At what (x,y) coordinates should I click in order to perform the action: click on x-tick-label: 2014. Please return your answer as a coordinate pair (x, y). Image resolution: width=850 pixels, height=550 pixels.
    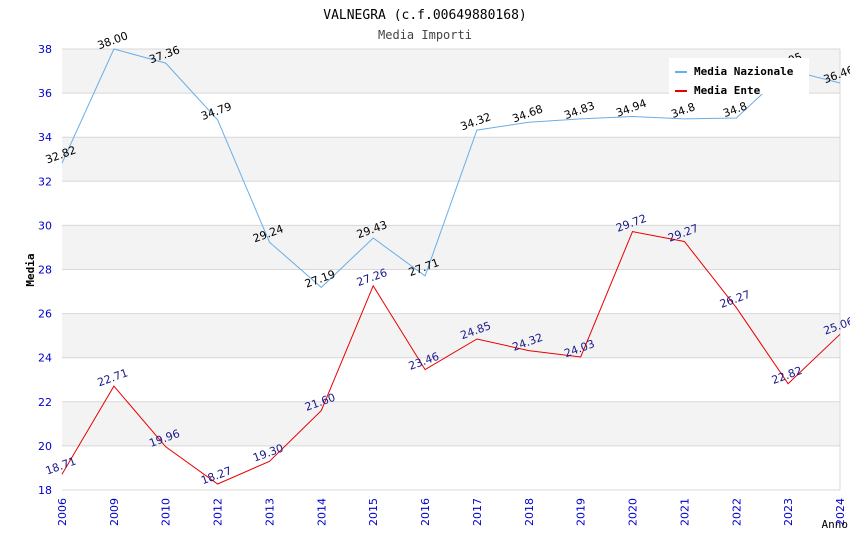
    Looking at the image, I should click on (321, 512).